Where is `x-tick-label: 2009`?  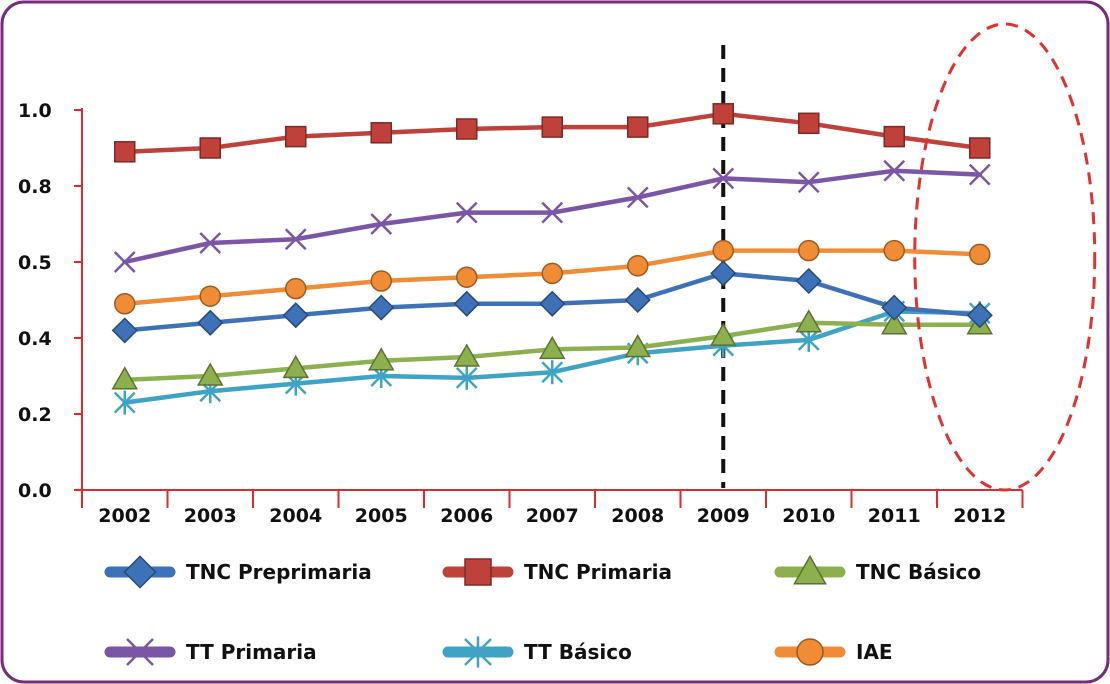 x-tick-label: 2009 is located at coordinates (723, 516).